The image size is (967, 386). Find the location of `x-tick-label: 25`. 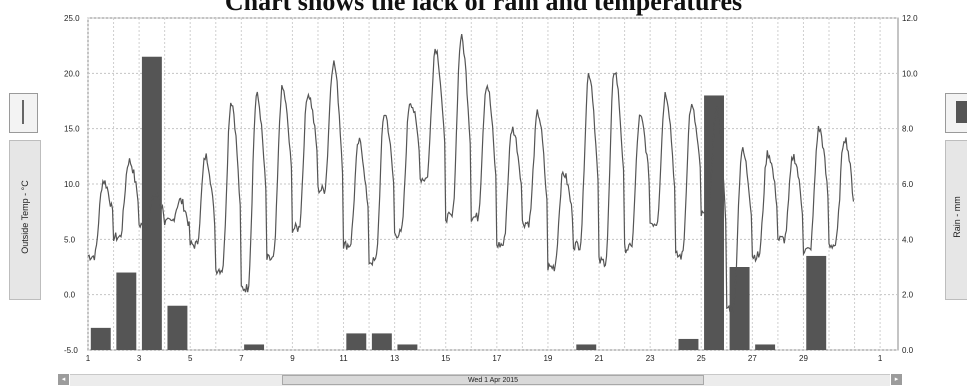

x-tick-label: 25 is located at coordinates (701, 358).